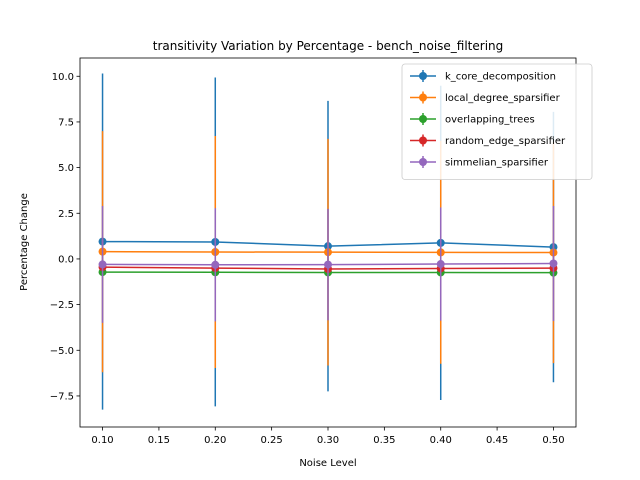  Describe the element at coordinates (503, 98) in the screenshot. I see `legend-label: local_degree_sparsifier` at that location.